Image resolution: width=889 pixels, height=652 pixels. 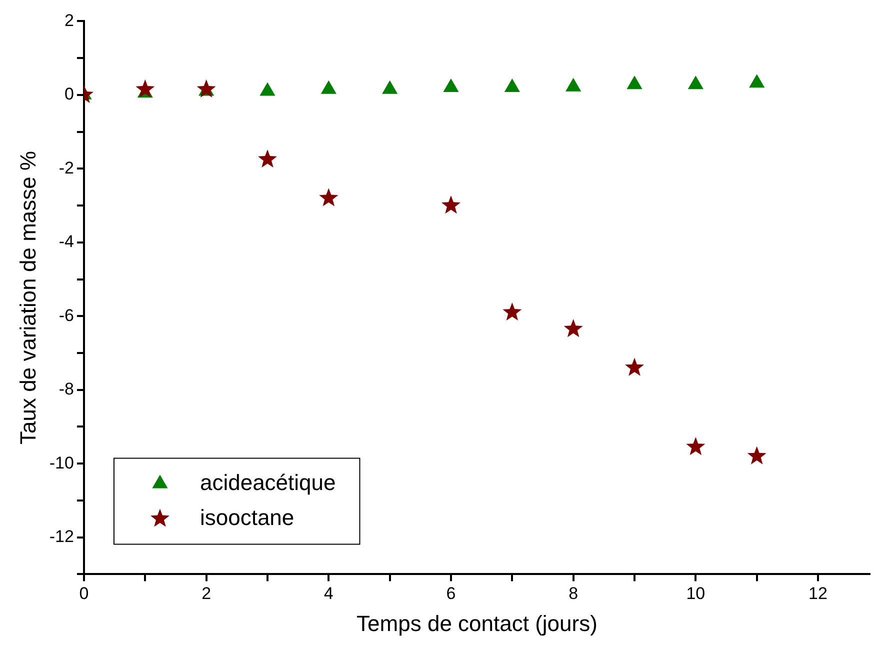 What do you see at coordinates (696, 594) in the screenshot?
I see `x-tick-label: 10` at bounding box center [696, 594].